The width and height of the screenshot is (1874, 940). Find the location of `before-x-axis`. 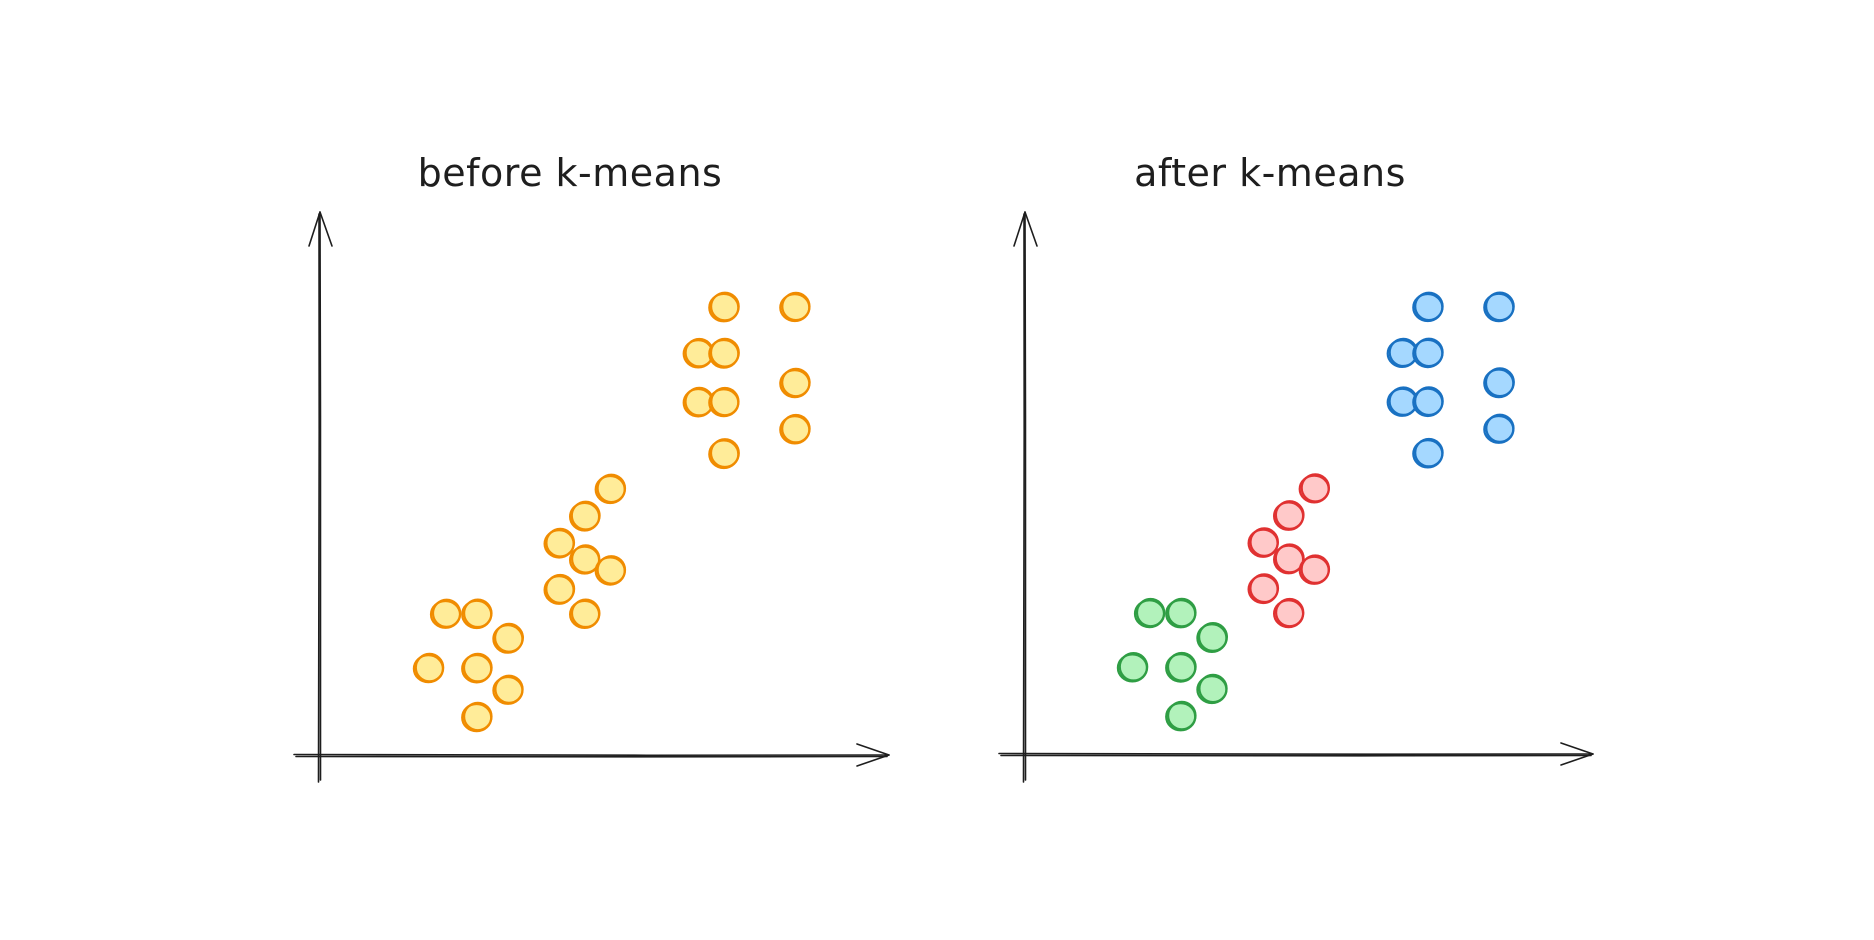

before-x-axis is located at coordinates (591, 755).